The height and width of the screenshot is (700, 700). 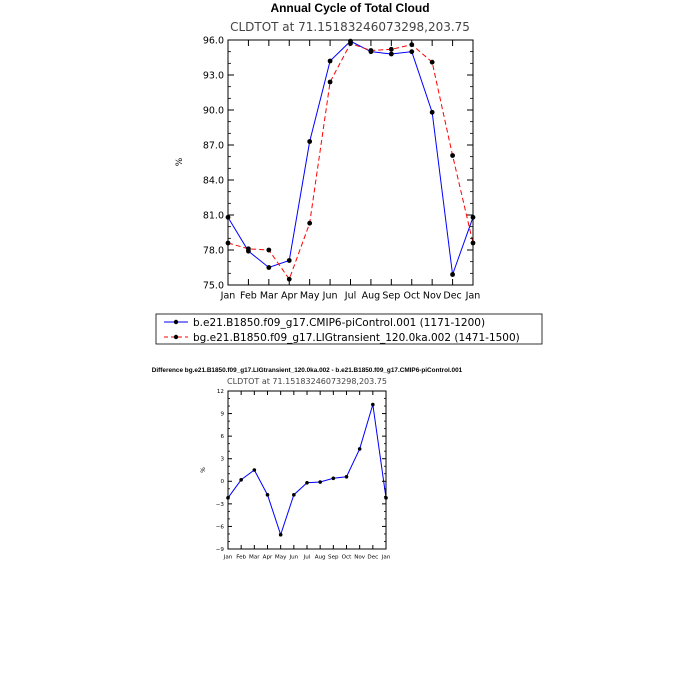 I want to click on legend-box, so click(x=349, y=329).